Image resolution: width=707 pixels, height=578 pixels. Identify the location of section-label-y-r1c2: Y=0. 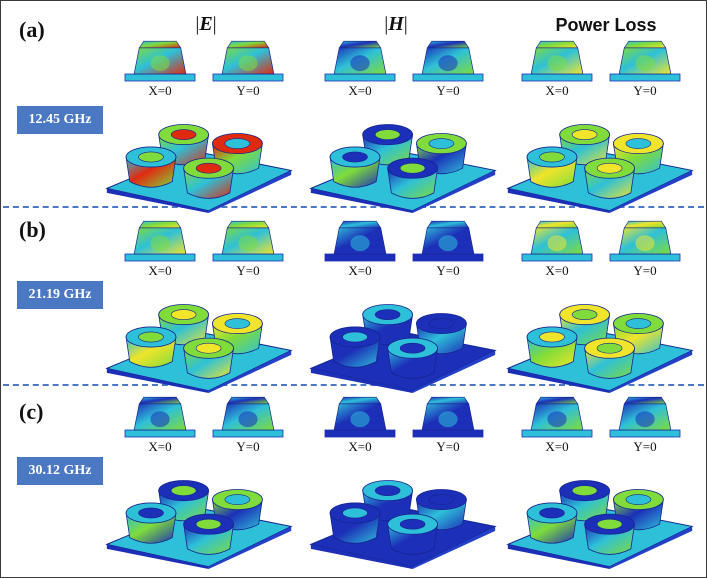
(645, 270).